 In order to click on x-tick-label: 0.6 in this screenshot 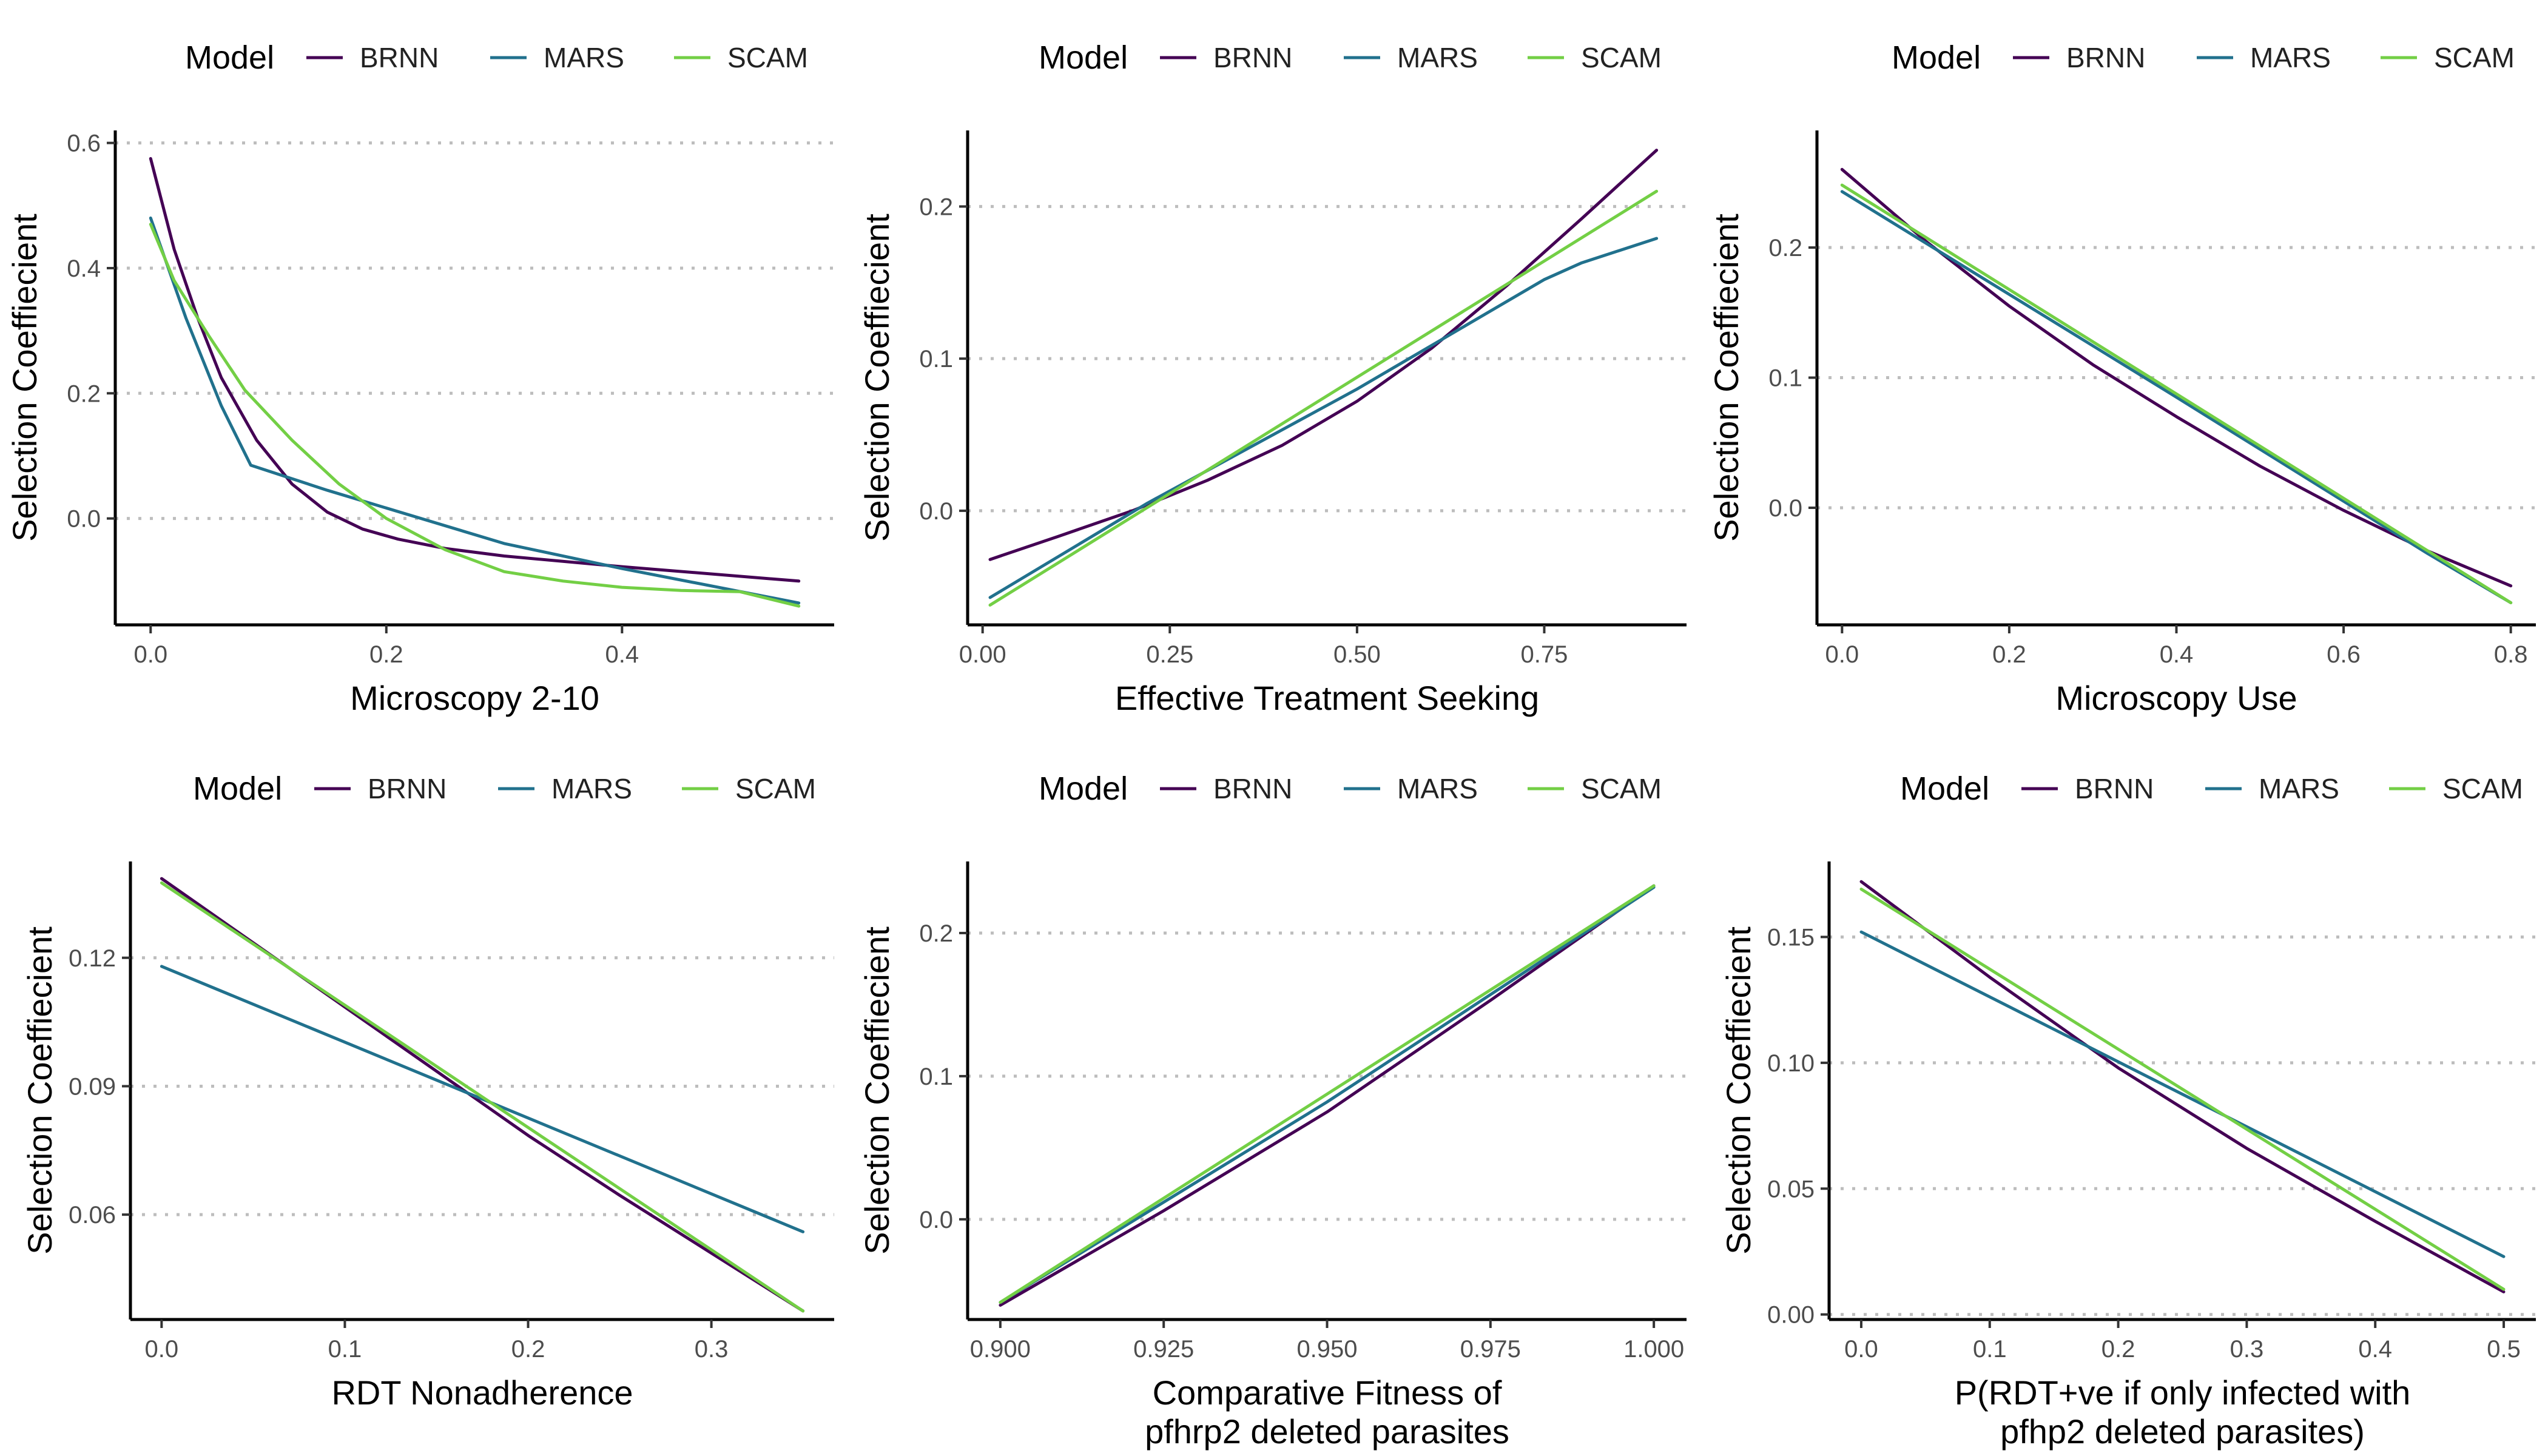, I will do `click(2344, 654)`.